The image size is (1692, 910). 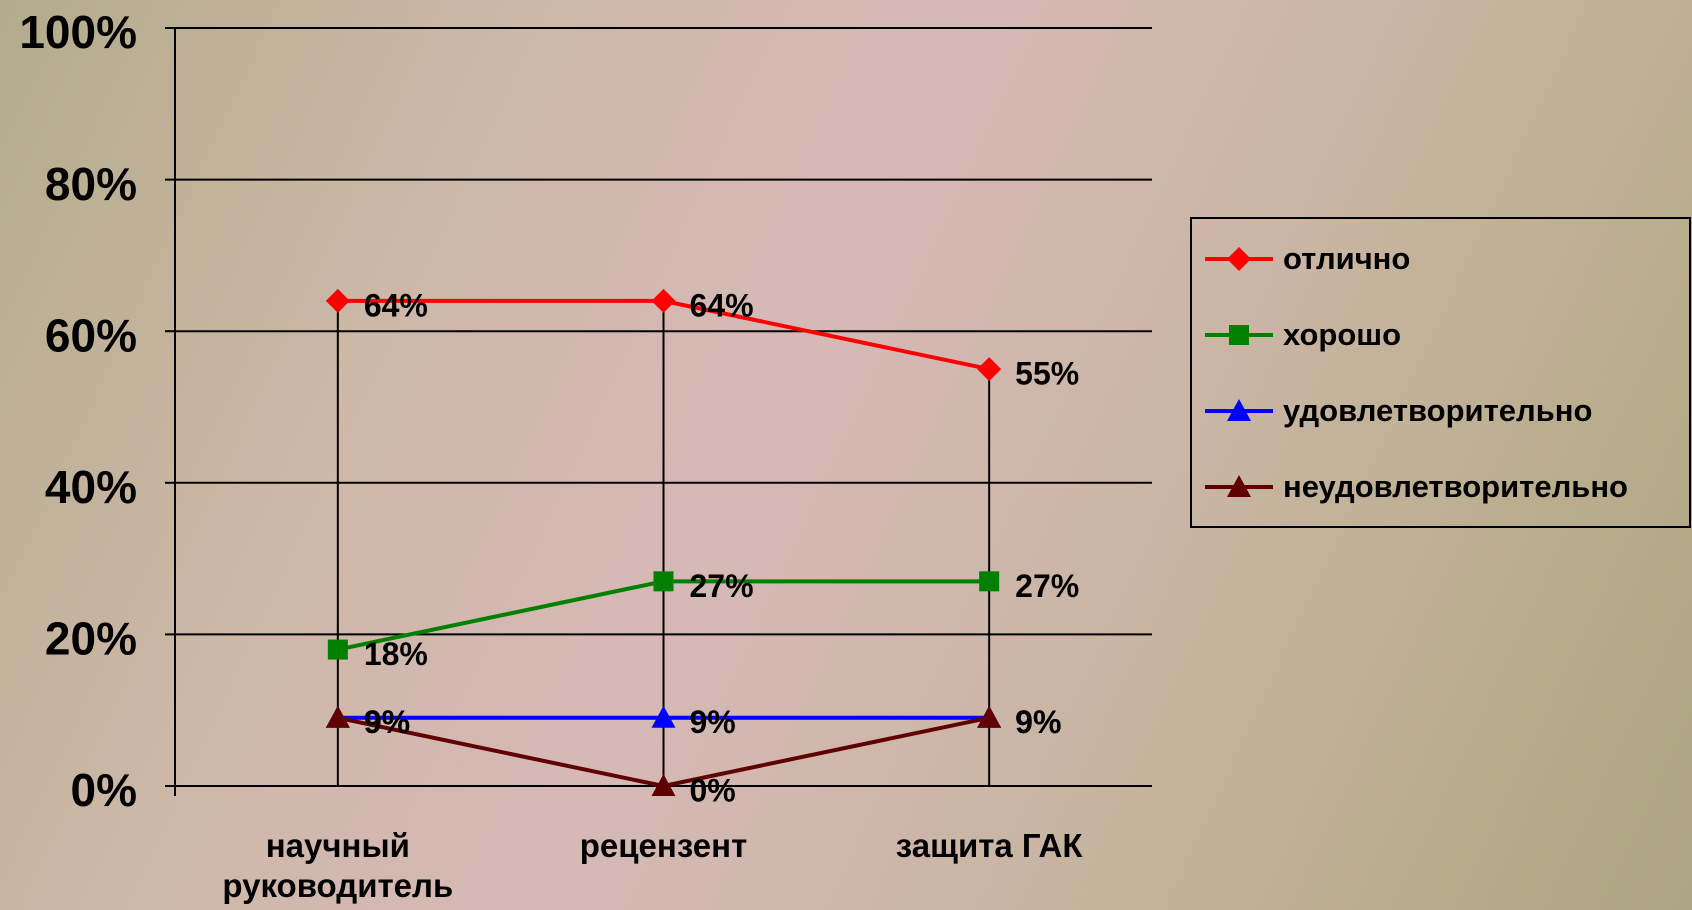 I want to click on y-tick-label: 60%, so click(x=91, y=335).